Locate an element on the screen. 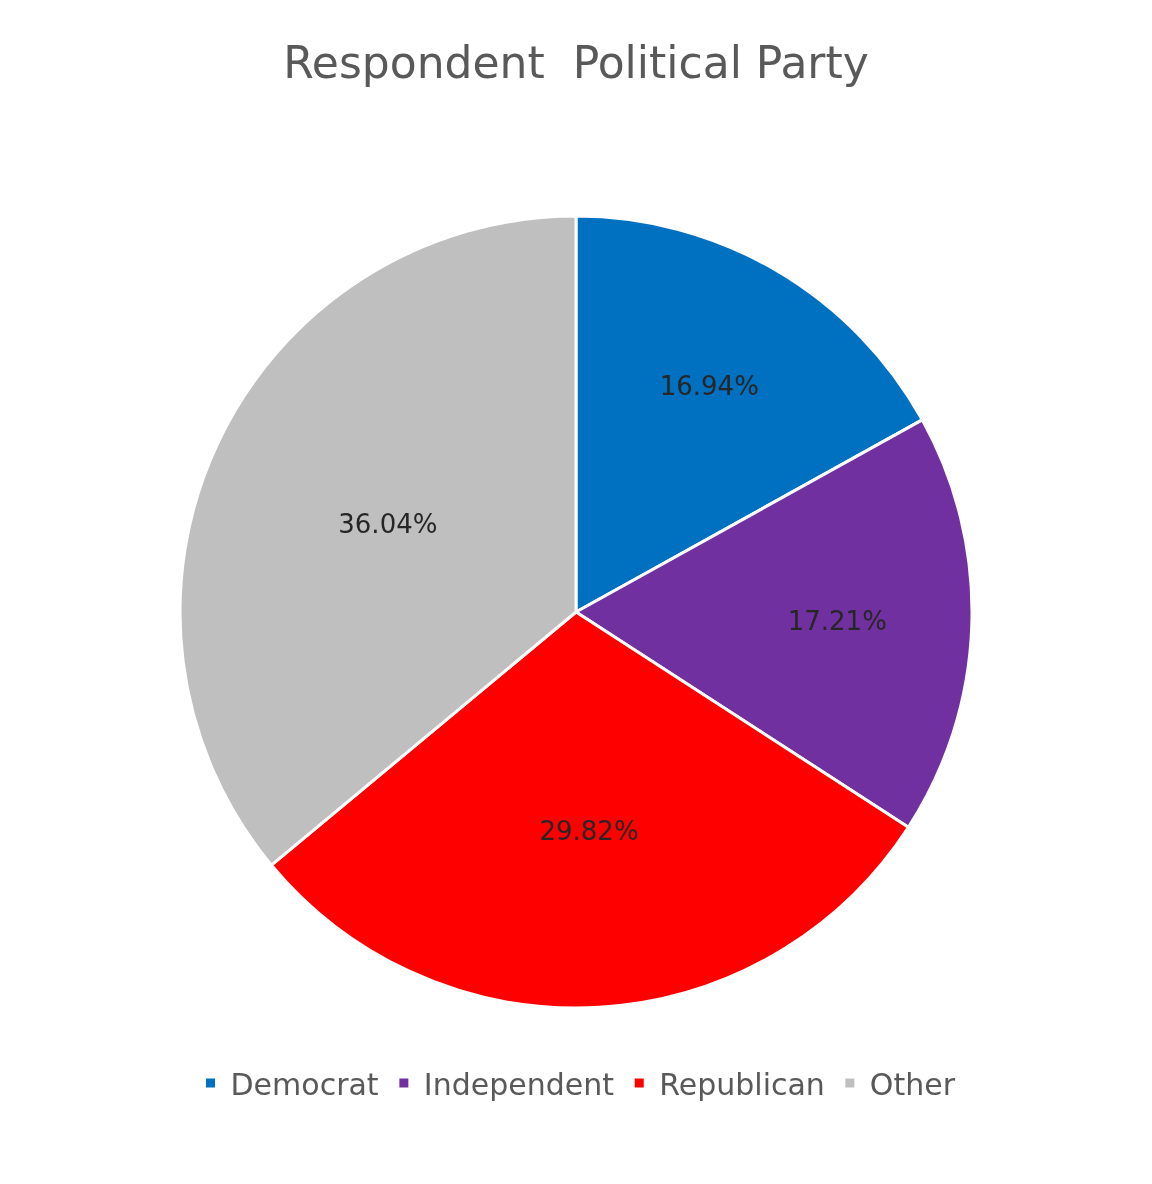  data-label: 29.82% is located at coordinates (589, 830).